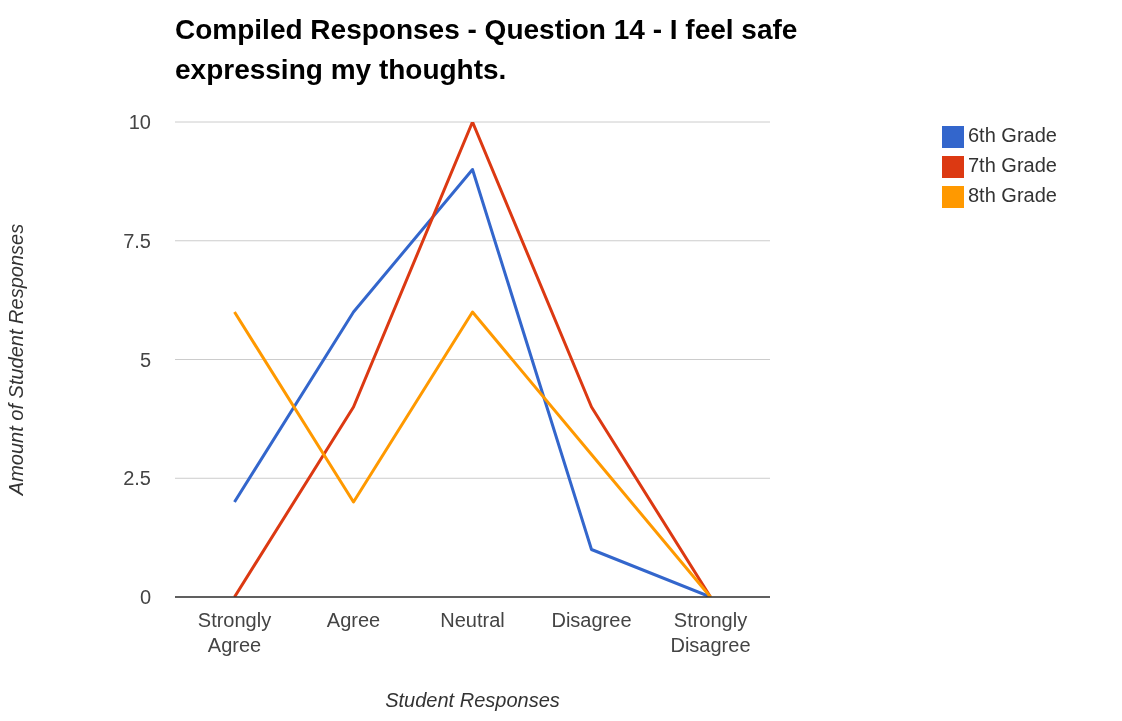 Image resolution: width=1122 pixels, height=721 pixels. I want to click on x-tick-label: Disagree, so click(591, 620).